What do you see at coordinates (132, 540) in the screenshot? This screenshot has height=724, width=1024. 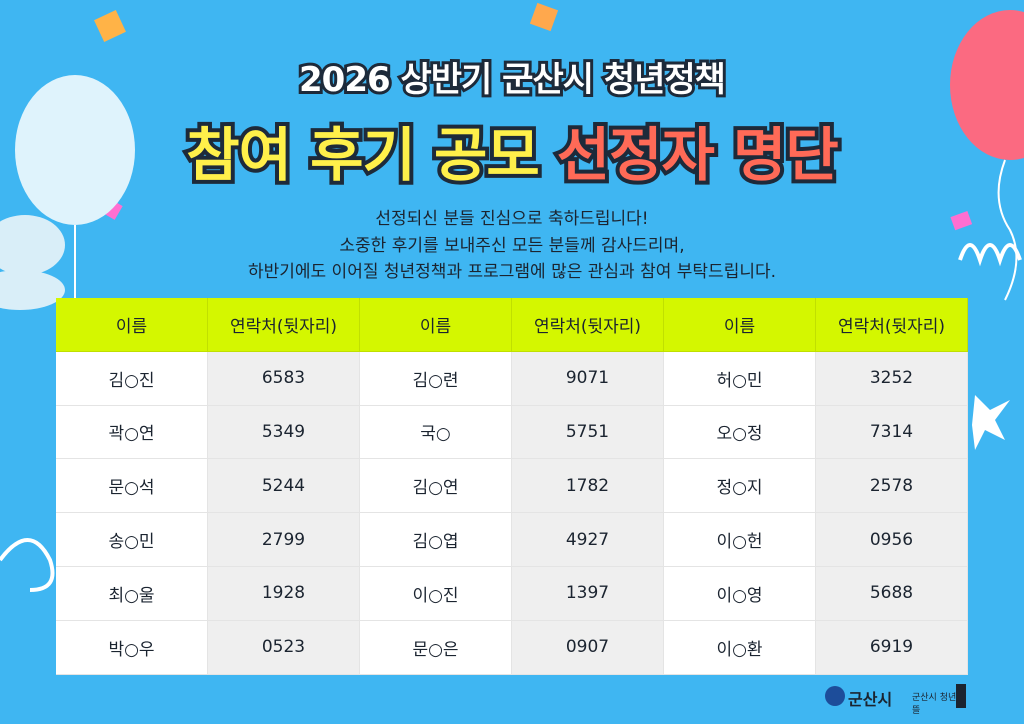 I see `name-cell: 송○민` at bounding box center [132, 540].